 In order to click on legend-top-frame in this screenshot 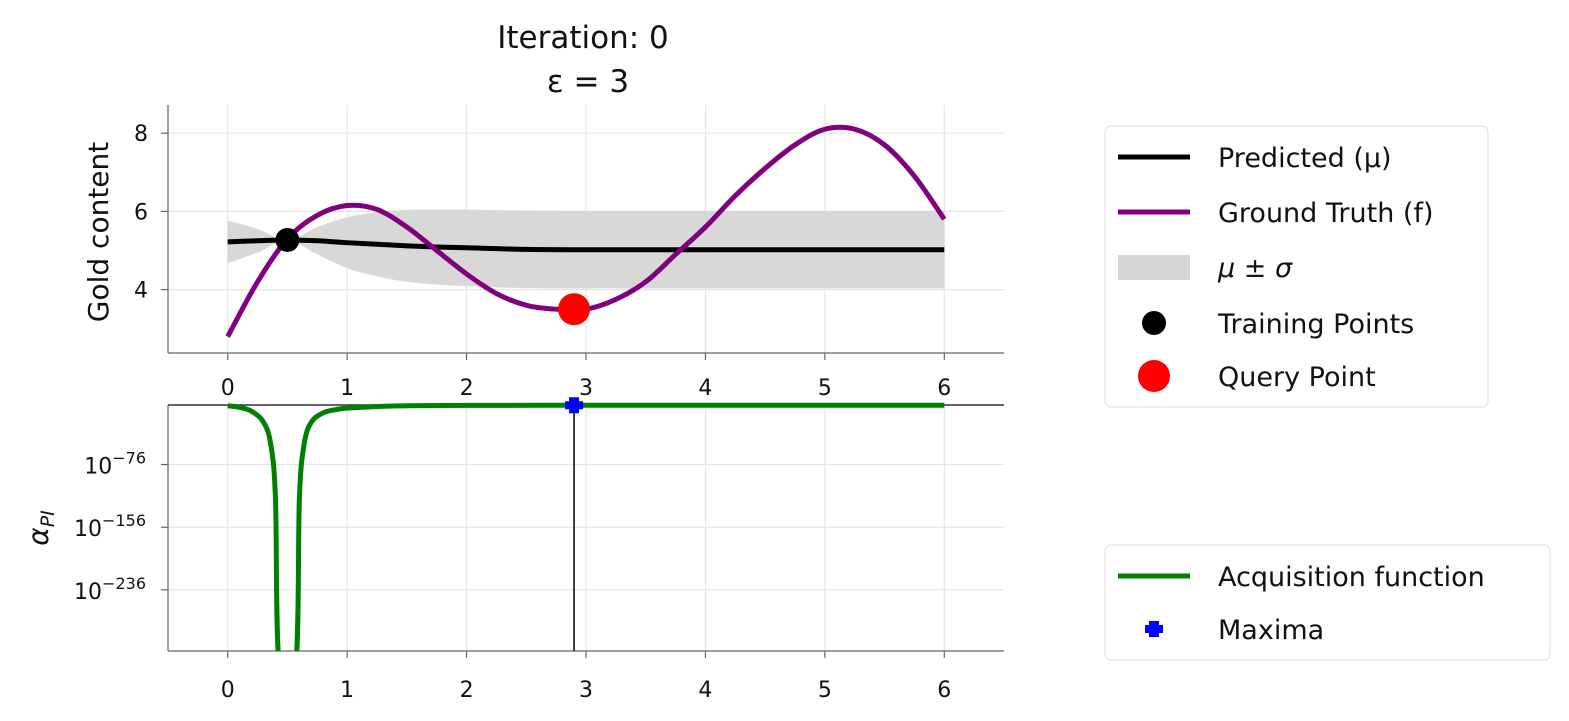, I will do `click(1296, 266)`.